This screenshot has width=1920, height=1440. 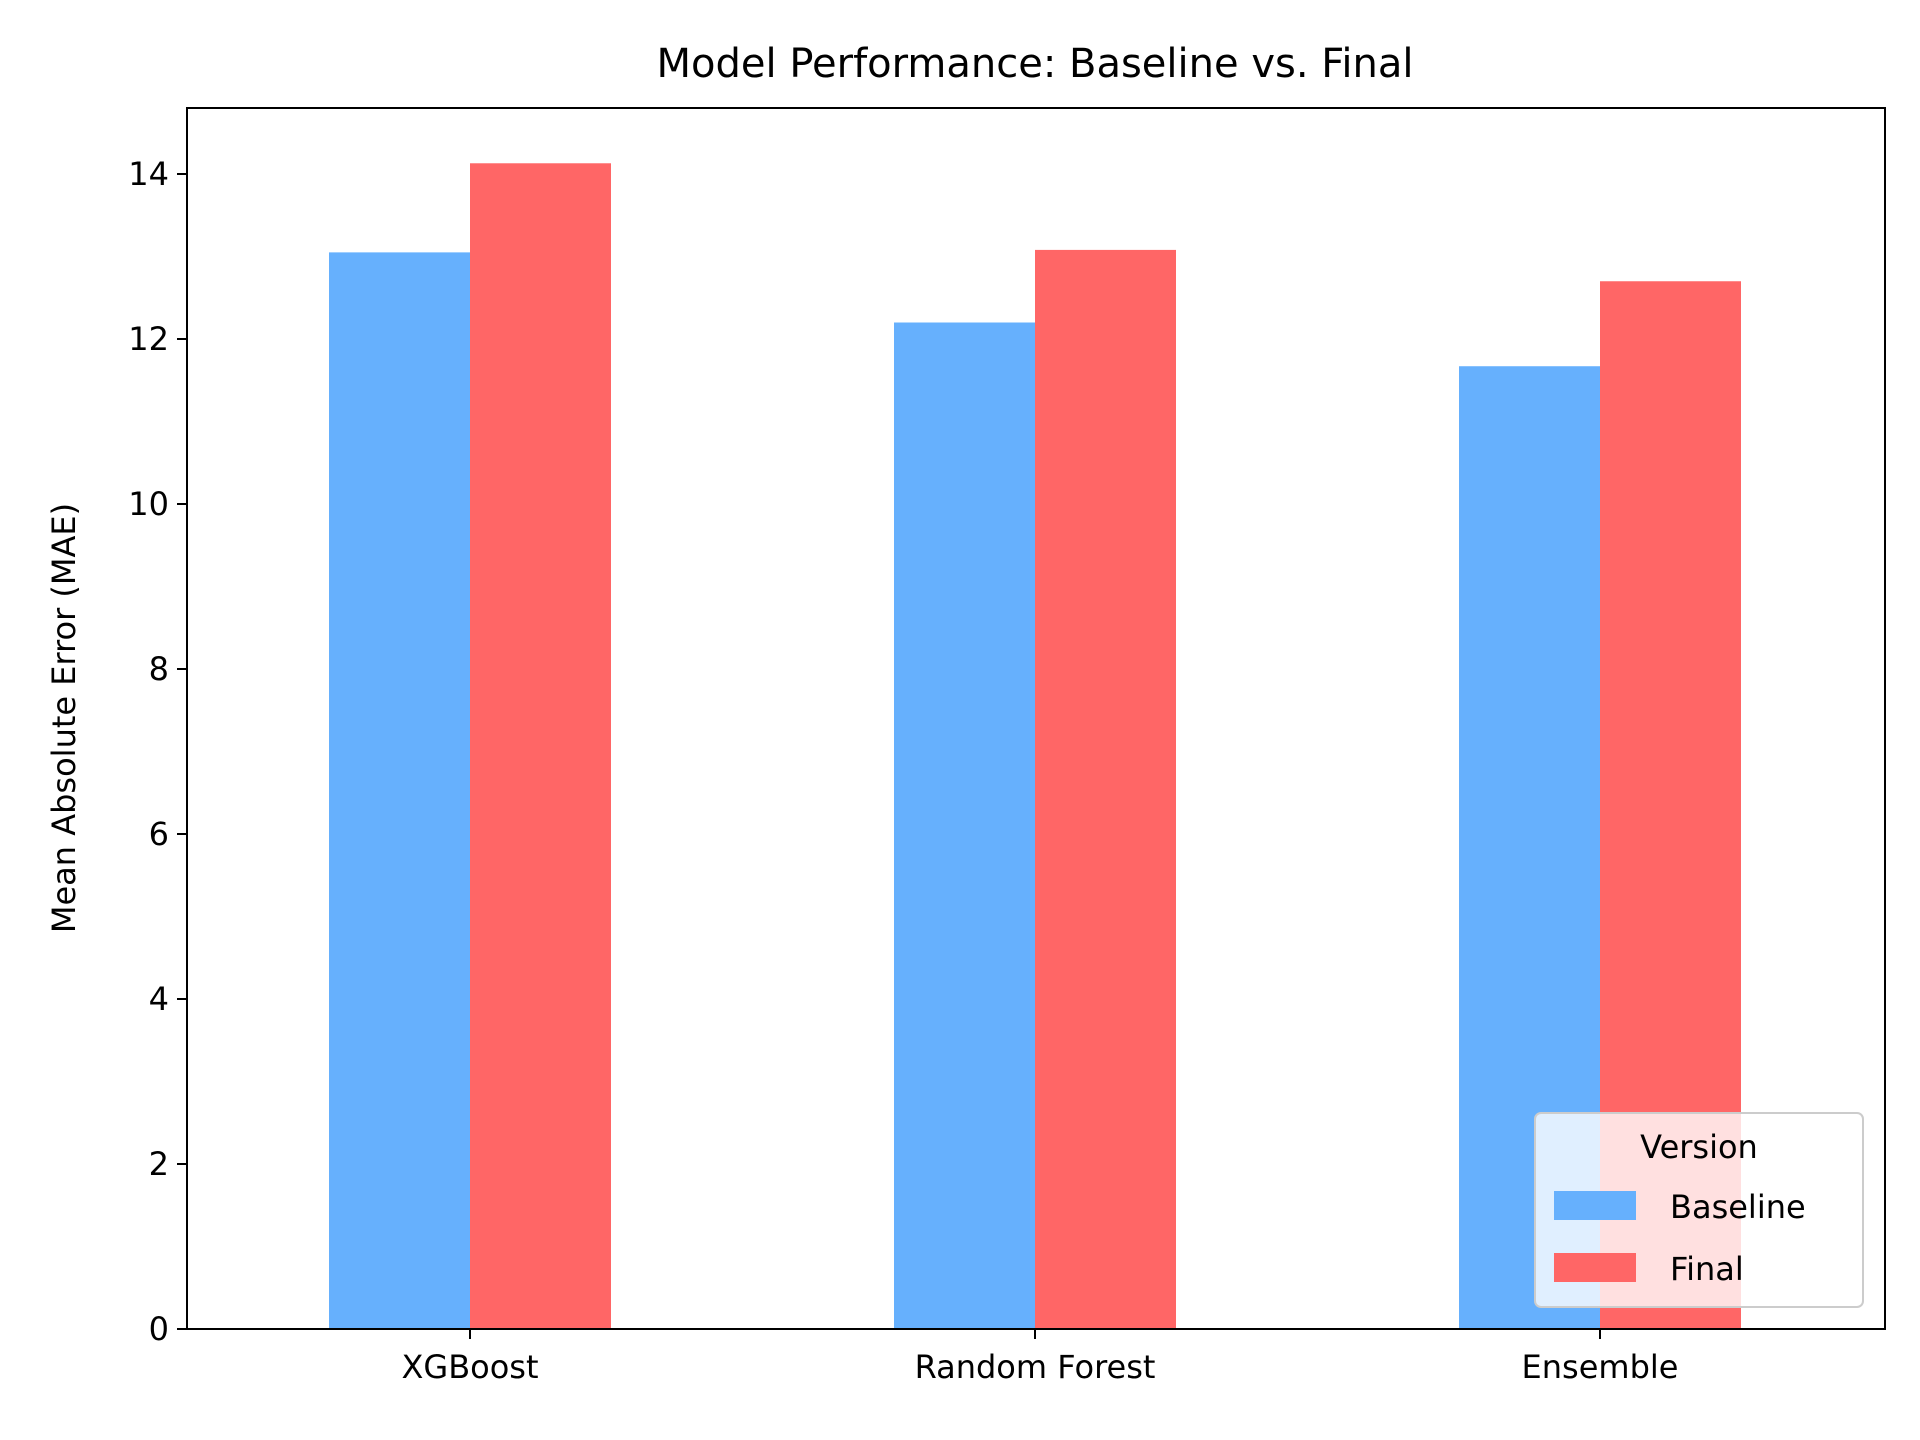 I want to click on y-tick-label: 2, so click(x=159, y=1164).